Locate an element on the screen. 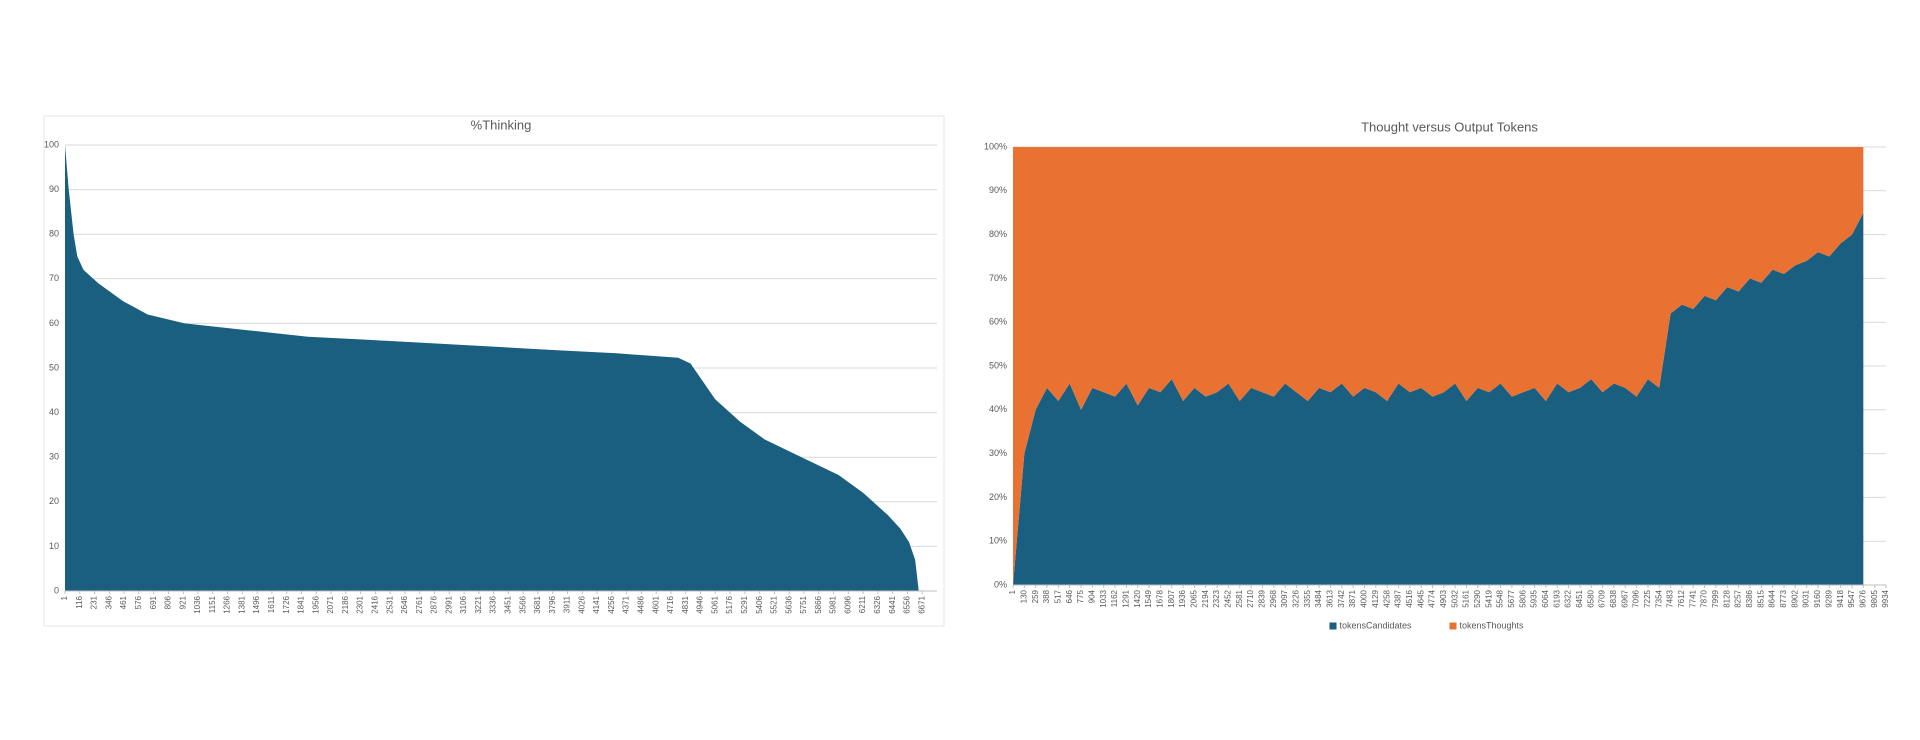  x-tick-label: 7354 is located at coordinates (1658, 598).